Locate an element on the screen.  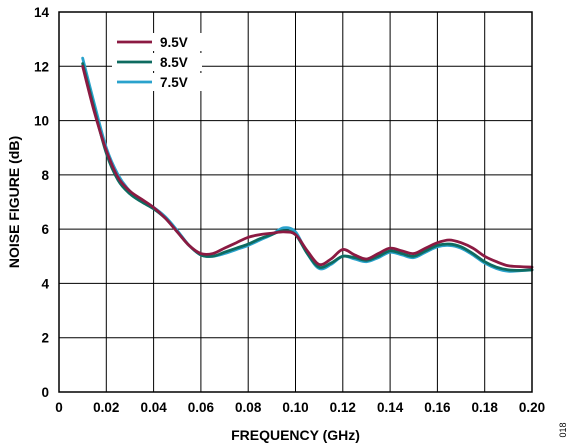
x-tick-label: 0 is located at coordinates (59, 407).